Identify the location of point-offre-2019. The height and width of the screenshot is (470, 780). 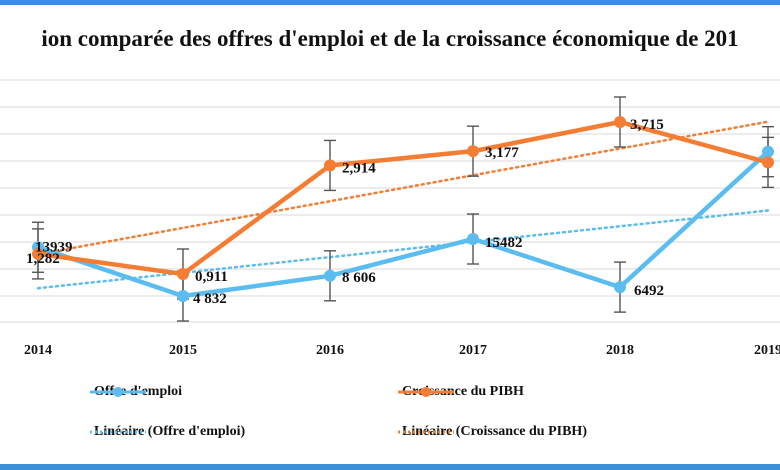
(768, 151).